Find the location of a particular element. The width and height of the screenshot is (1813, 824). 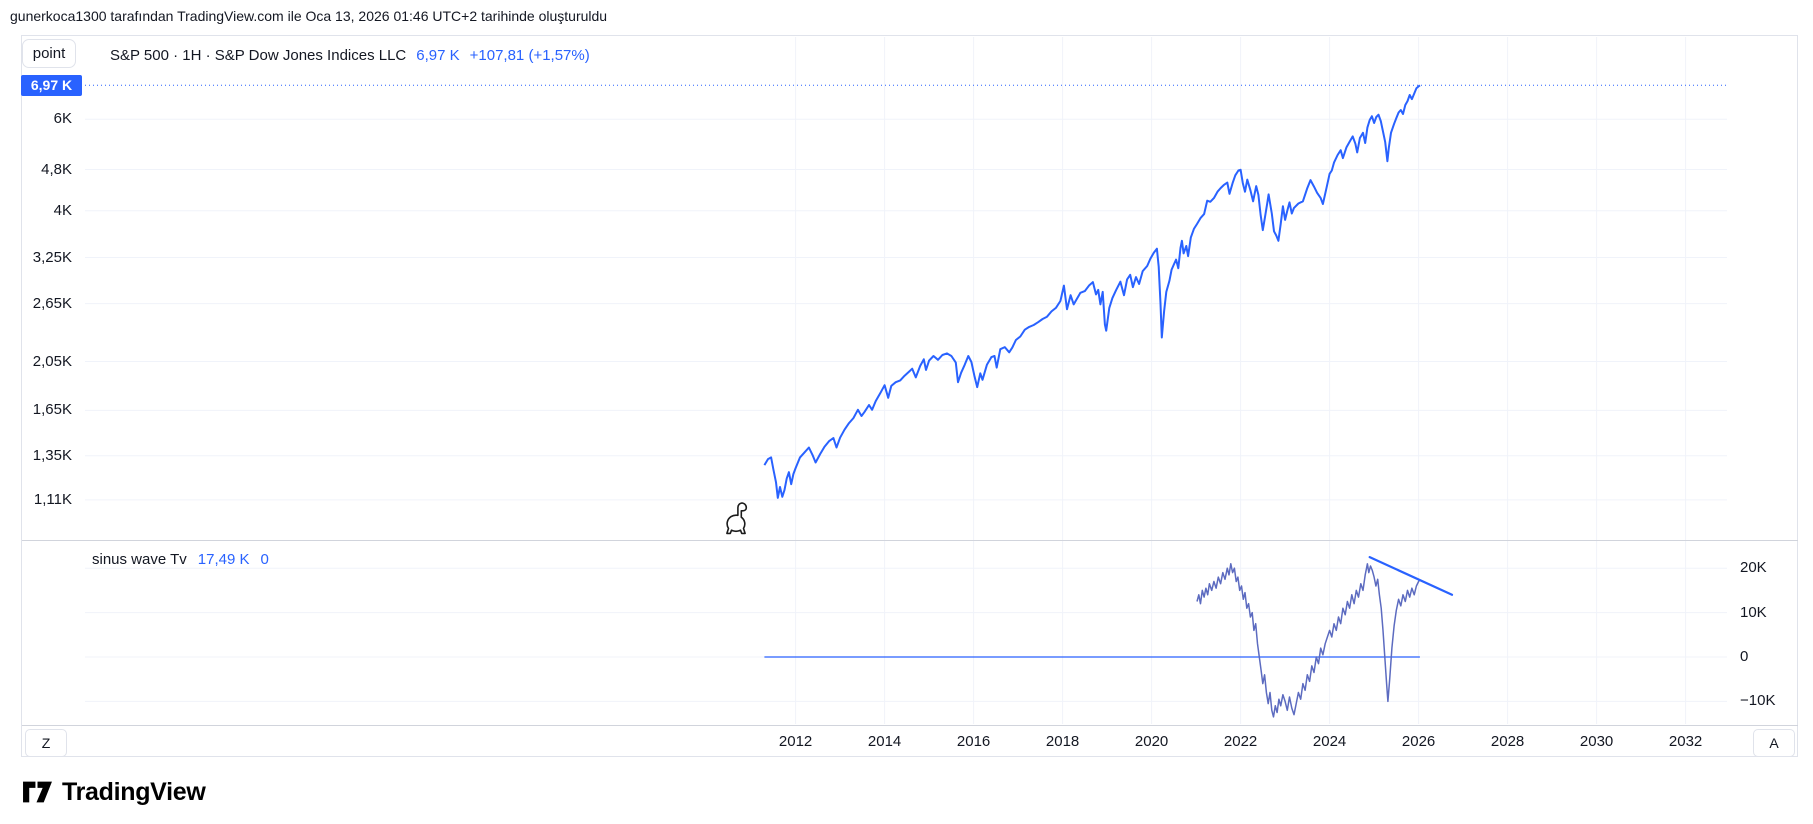

symbol-title: S&P 500 · 1H · S&P Dow Jones Indices LLC is located at coordinates (258, 55).